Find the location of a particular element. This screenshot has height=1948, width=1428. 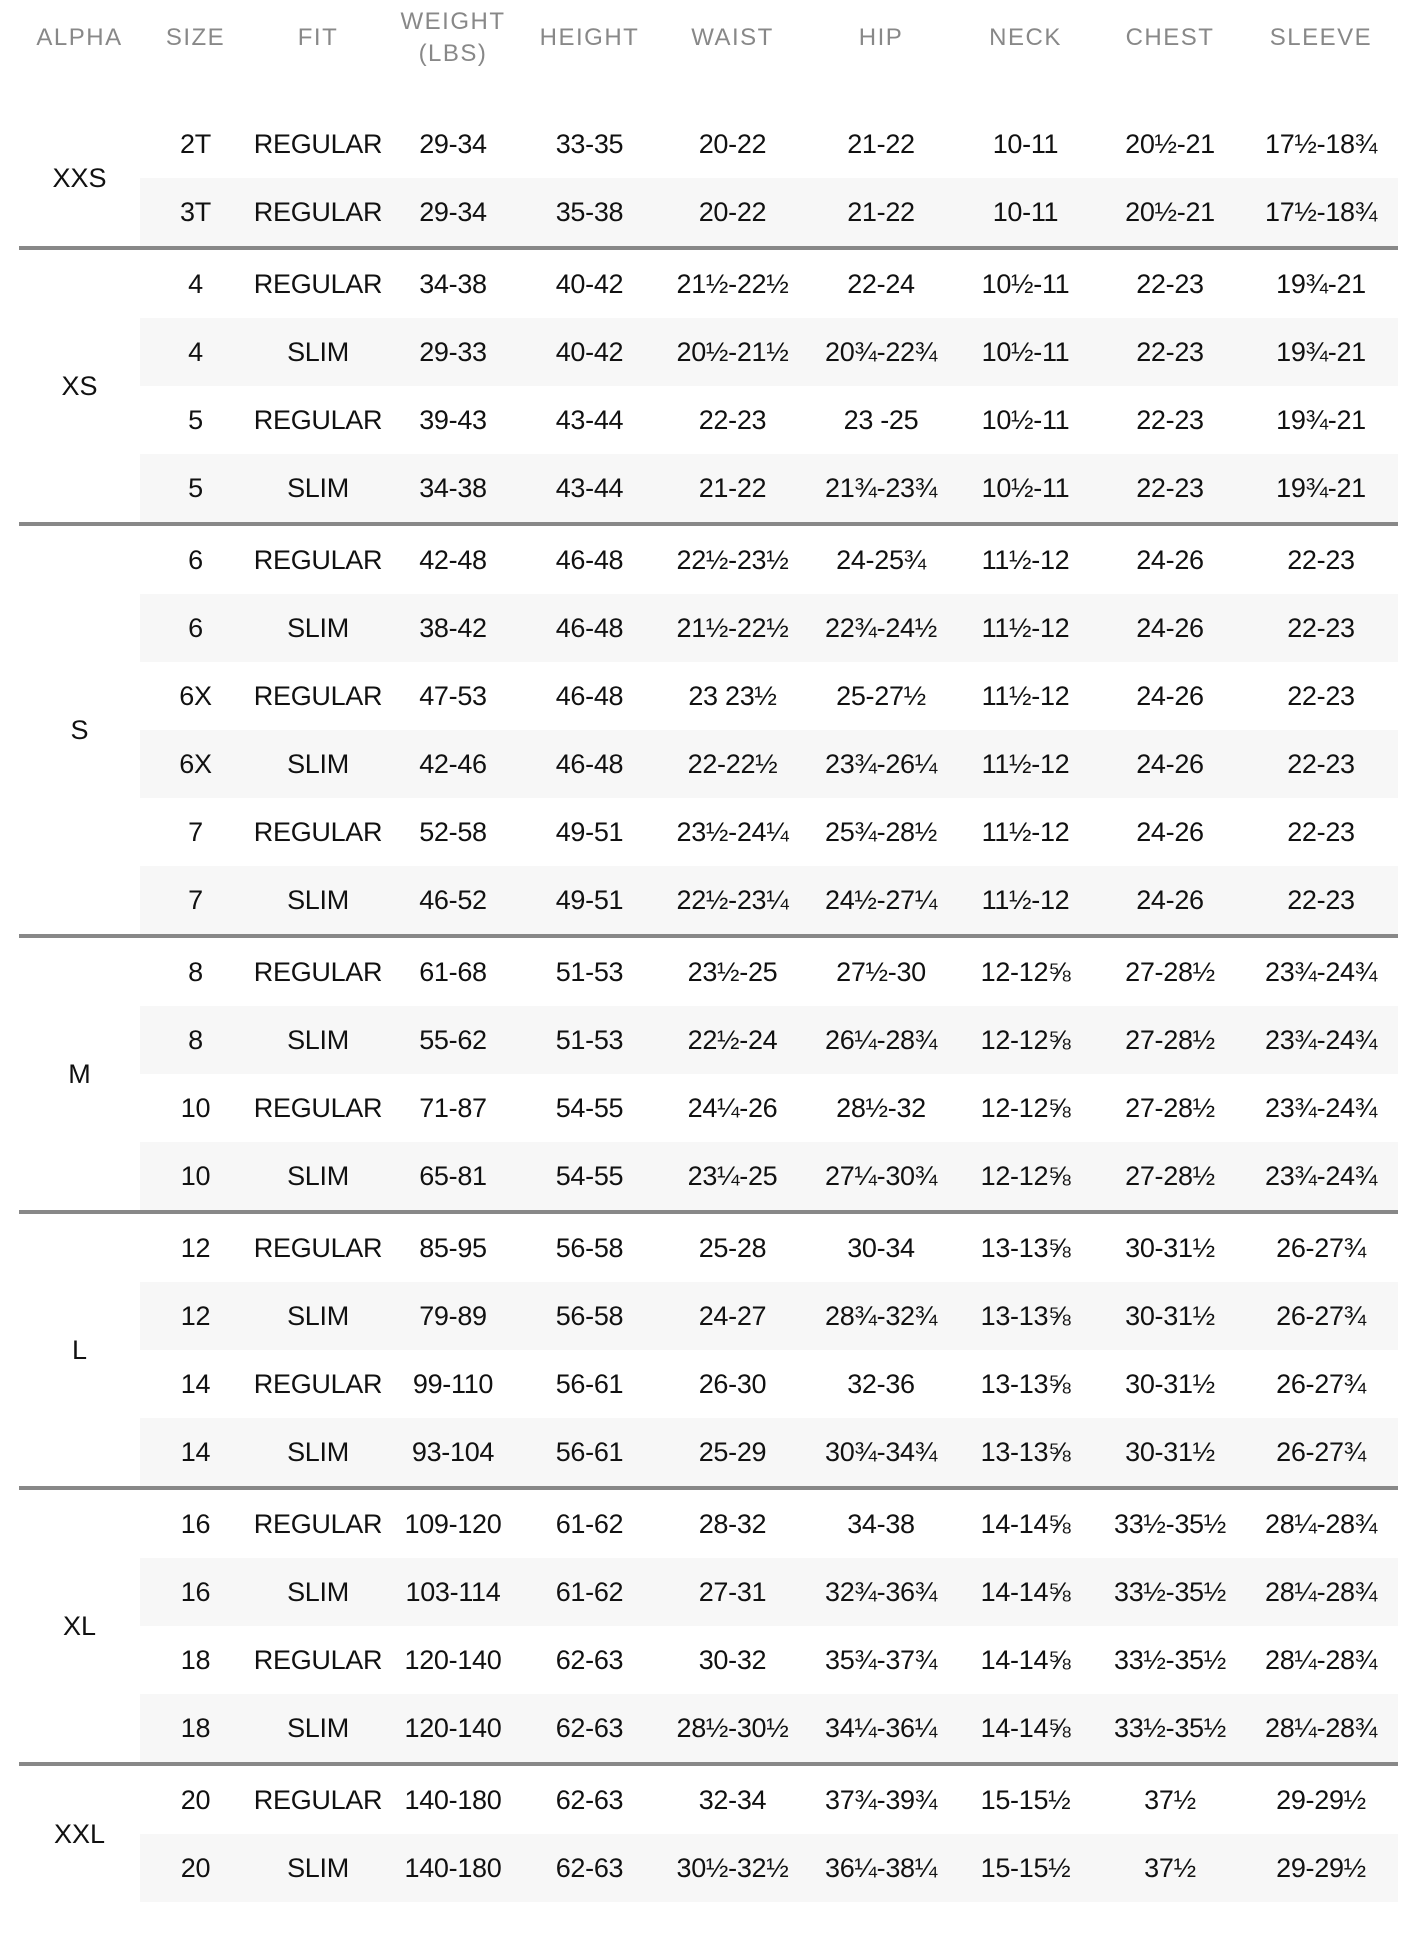

cell-size: 20 is located at coordinates (195, 1799).